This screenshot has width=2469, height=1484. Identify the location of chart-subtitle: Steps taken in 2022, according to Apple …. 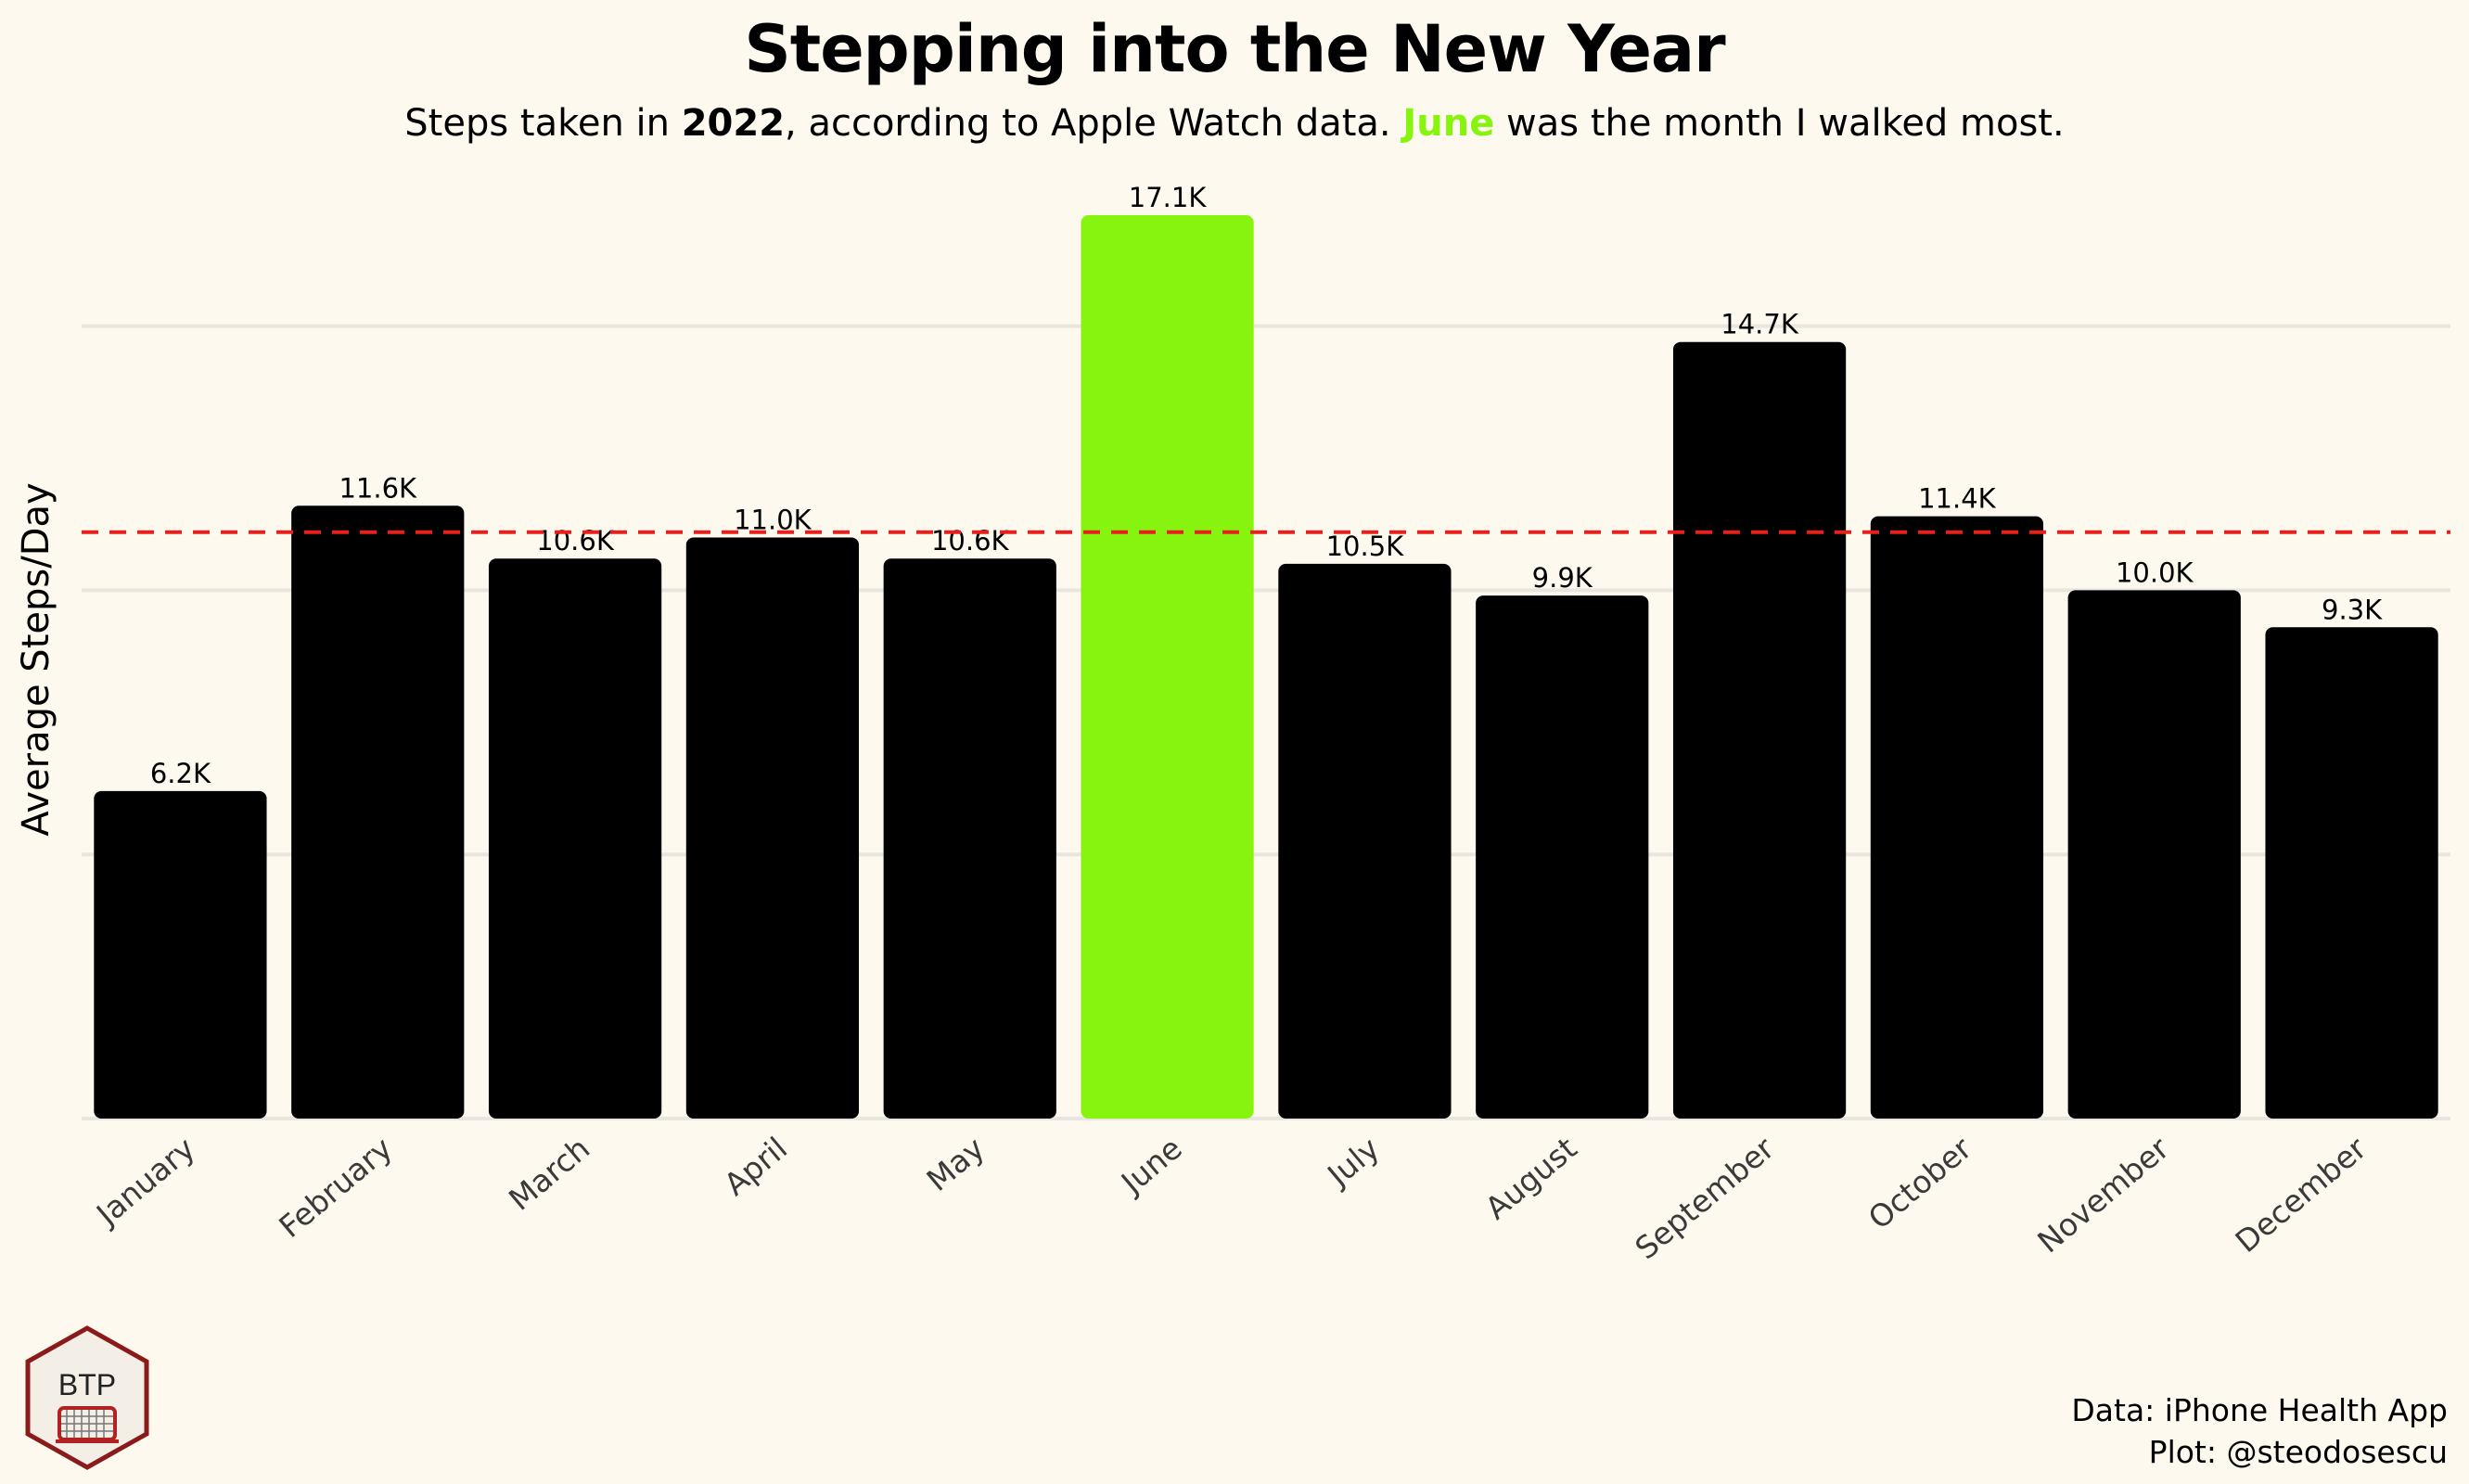
(1234, 123).